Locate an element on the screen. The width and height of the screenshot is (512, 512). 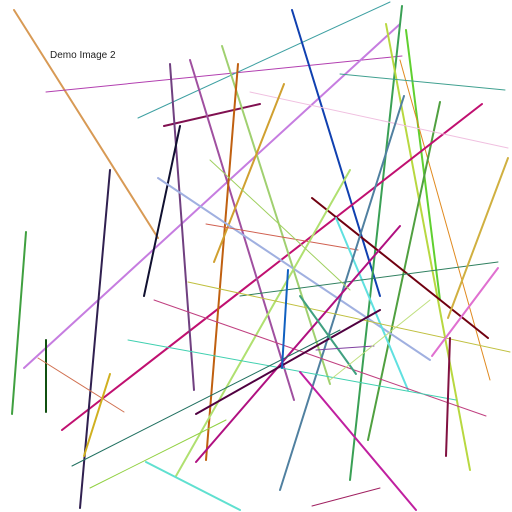
caption-label: Demo Image 2 is located at coordinates (83, 55).